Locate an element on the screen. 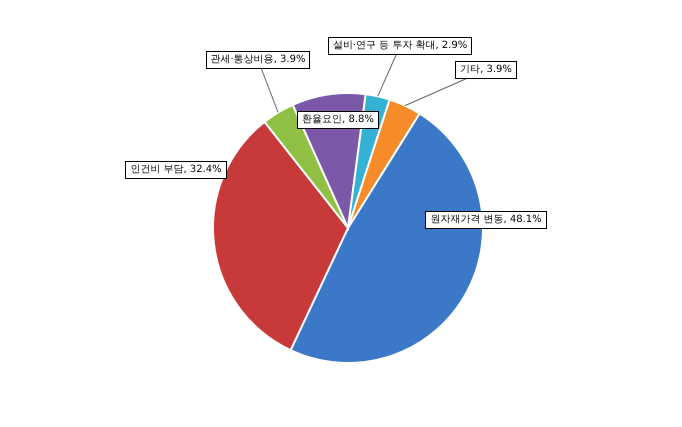  slice-label: 기타, 3.9% is located at coordinates (486, 70).